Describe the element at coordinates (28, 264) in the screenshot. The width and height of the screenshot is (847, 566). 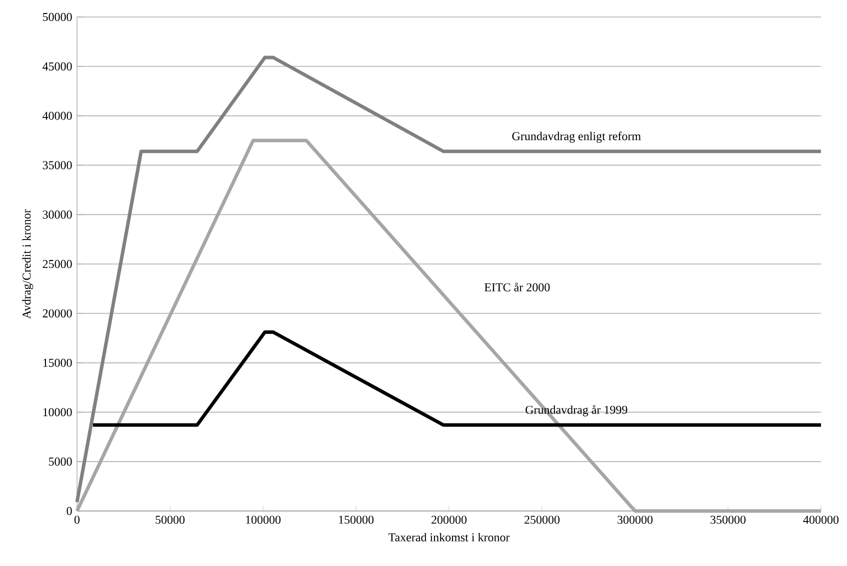
I see `y-axis-title: Avdrag/Credit i kronor` at that location.